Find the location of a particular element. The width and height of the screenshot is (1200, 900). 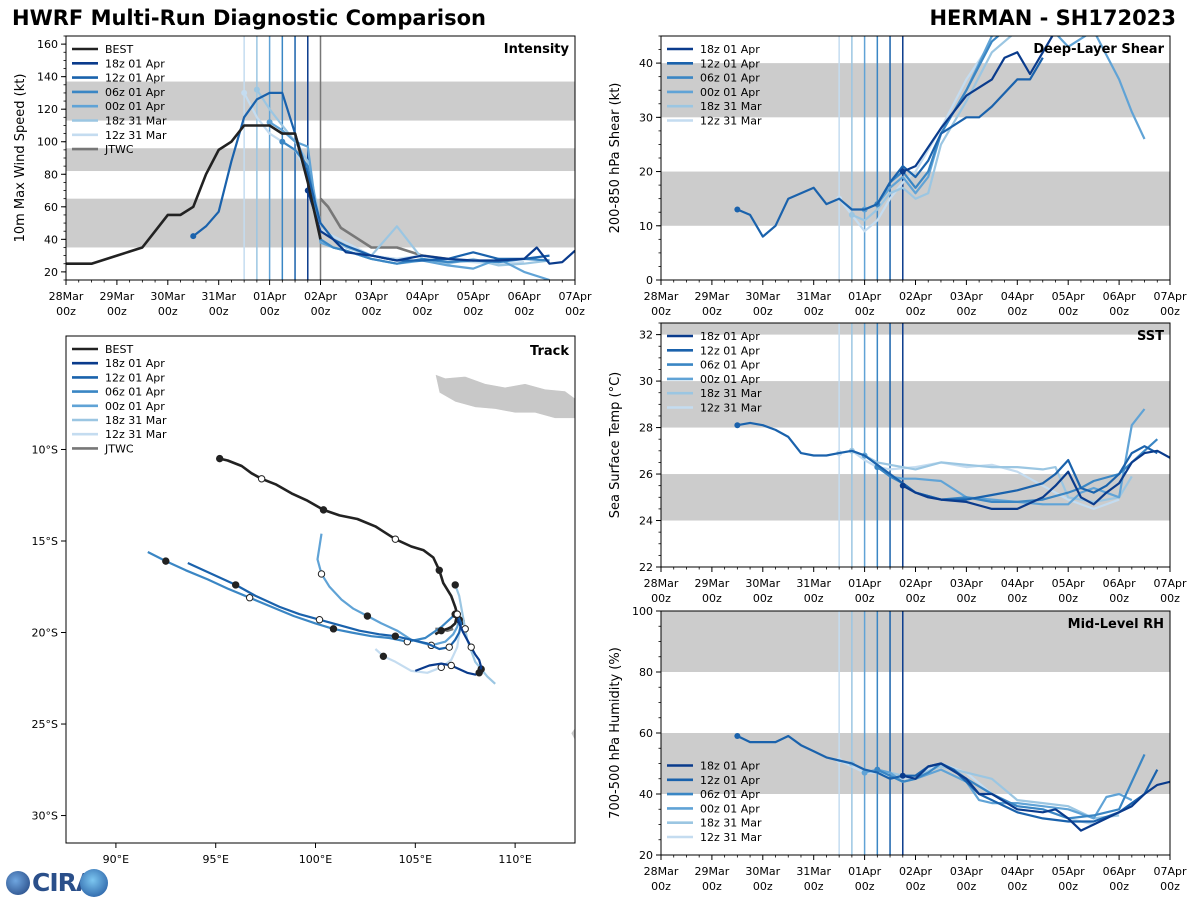

figure-title: HWRF Multi-Run Diagnostic Comparison is located at coordinates (249, 18).